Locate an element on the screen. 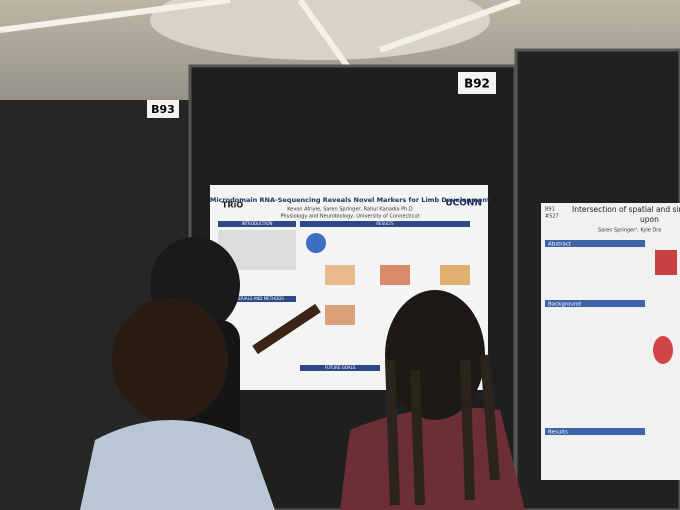 Image resolution: width=680 pixels, height=510 pixels. section-title: FUTURE GOALS is located at coordinates (340, 367).